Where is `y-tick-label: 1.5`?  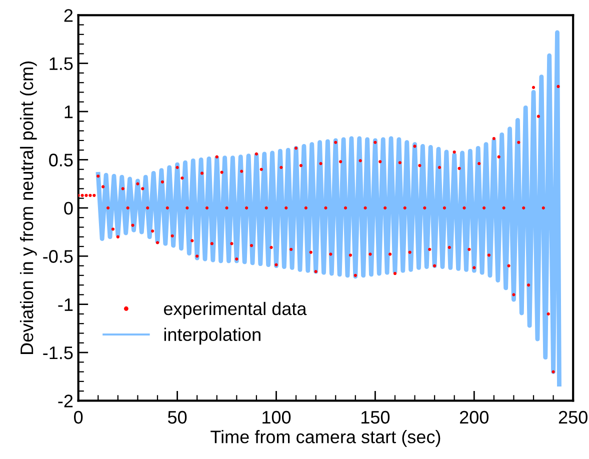 y-tick-label: 1.5 is located at coordinates (61, 63).